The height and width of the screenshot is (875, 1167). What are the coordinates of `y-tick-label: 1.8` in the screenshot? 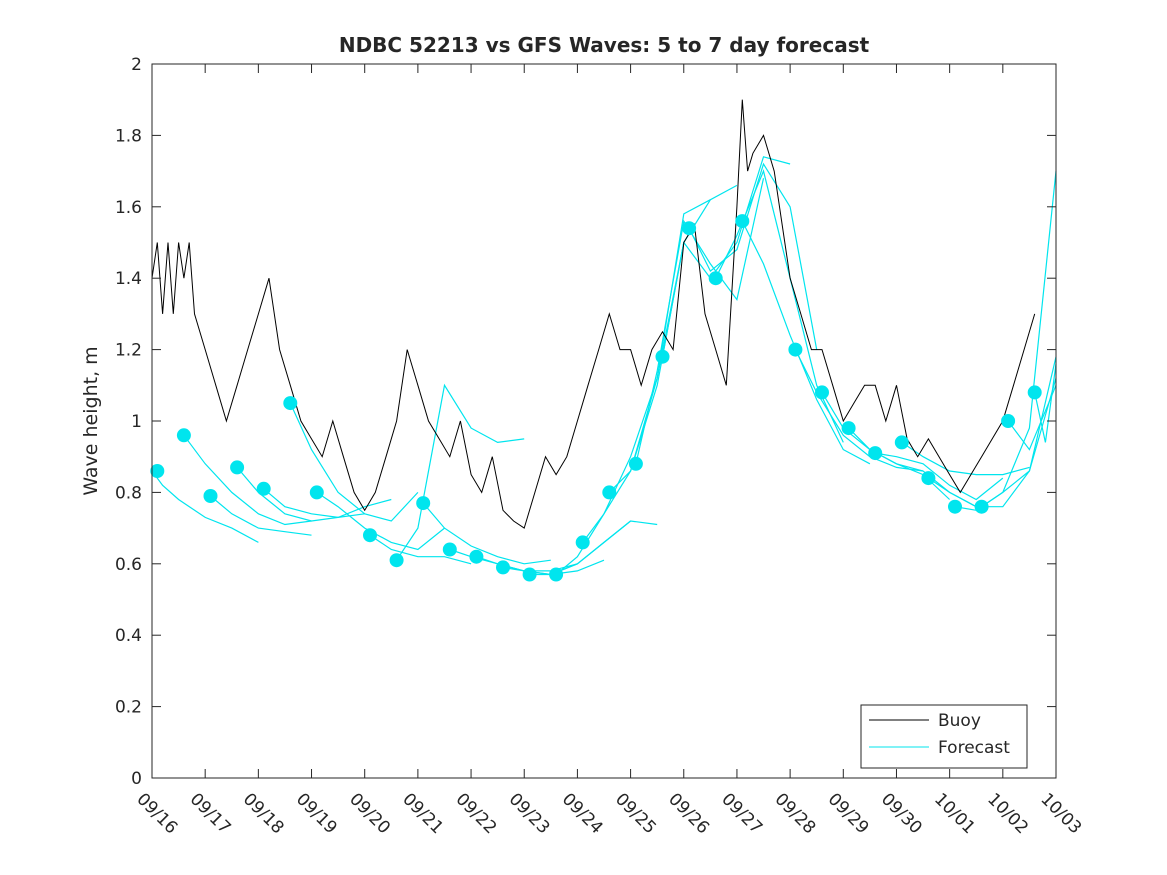 It's located at (128, 136).